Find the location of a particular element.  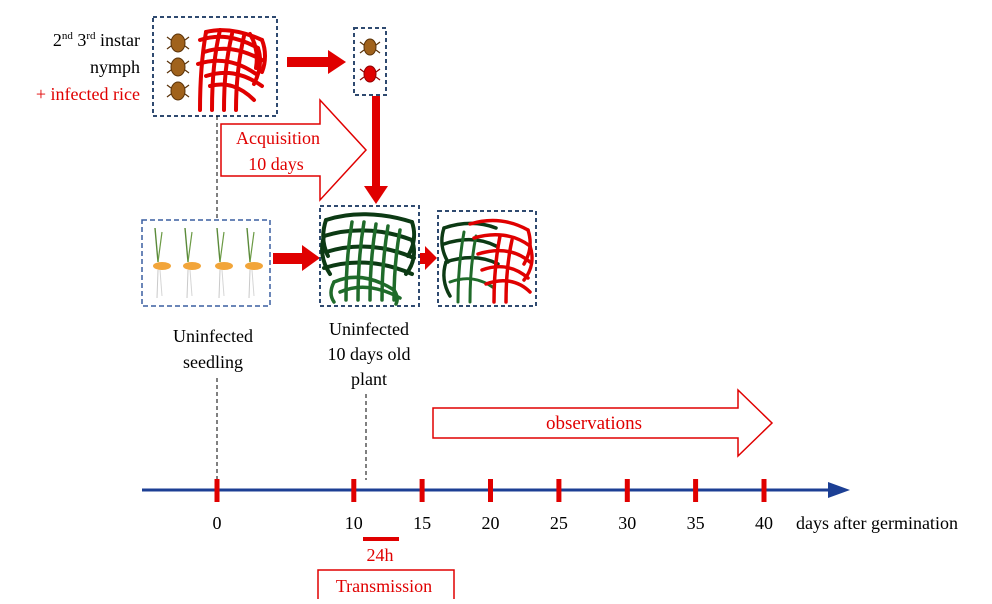

timeline-tick-label: 40 is located at coordinates (764, 523).